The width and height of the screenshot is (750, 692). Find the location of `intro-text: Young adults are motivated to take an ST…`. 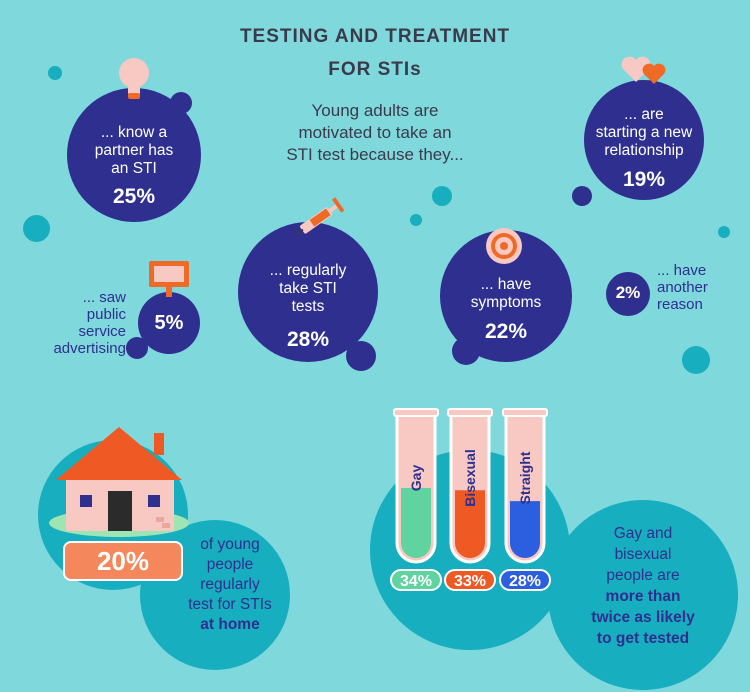

intro-text: Young adults are motivated to take an ST… is located at coordinates (375, 132).